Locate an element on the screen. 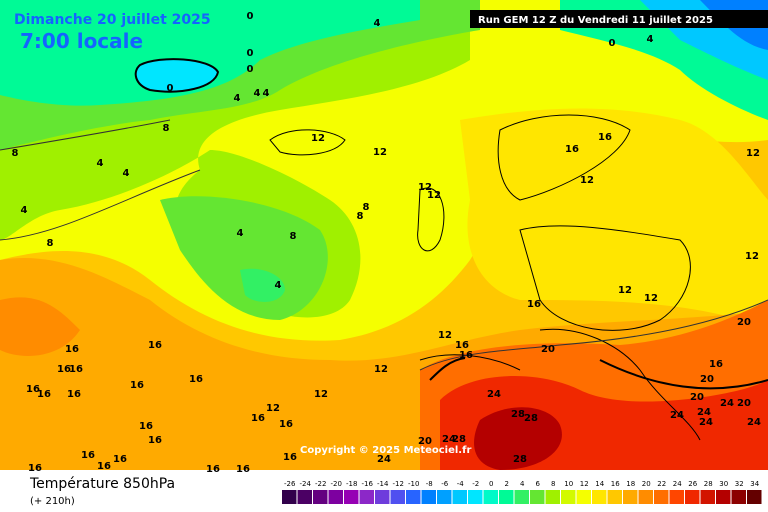 This screenshot has height=512, width=768. scale-tick-label: 12 is located at coordinates (584, 484).